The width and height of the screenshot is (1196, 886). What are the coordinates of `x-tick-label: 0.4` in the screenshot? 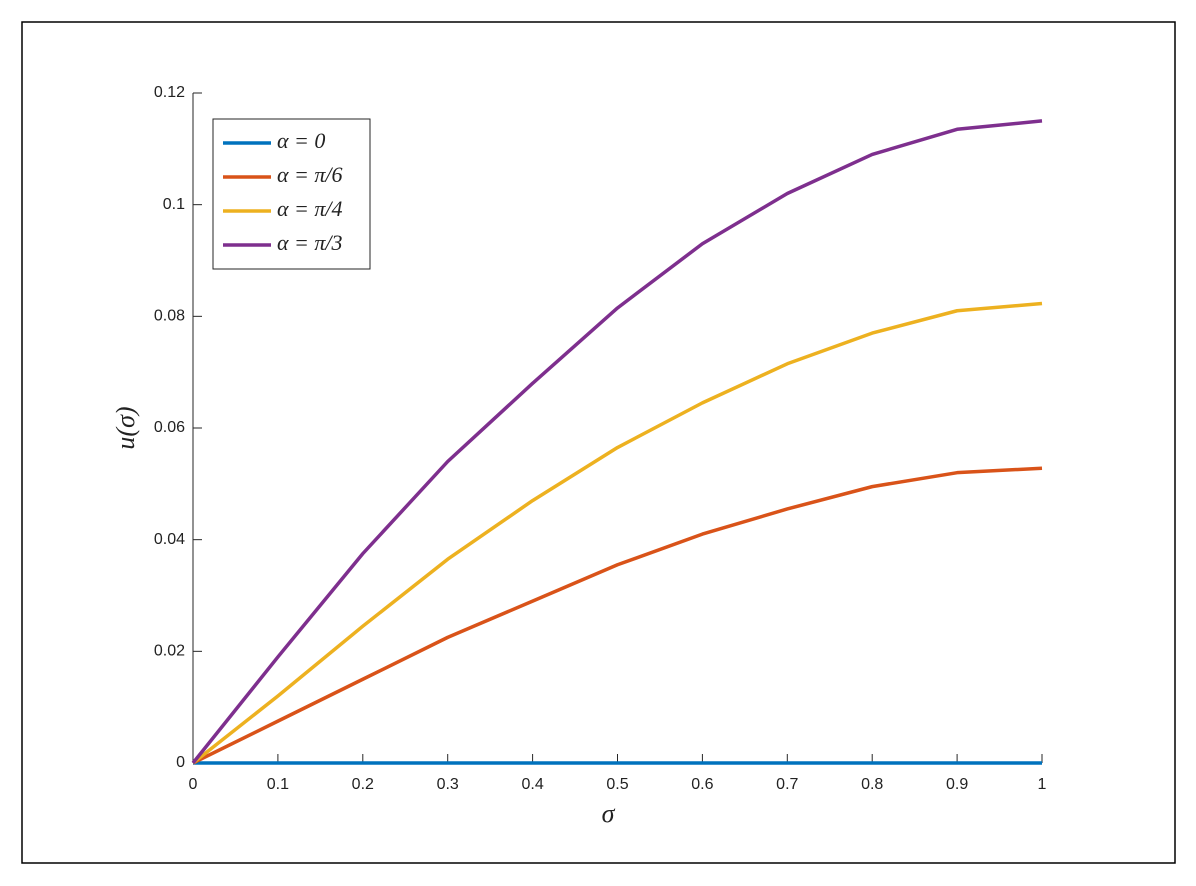 It's located at (532, 784).